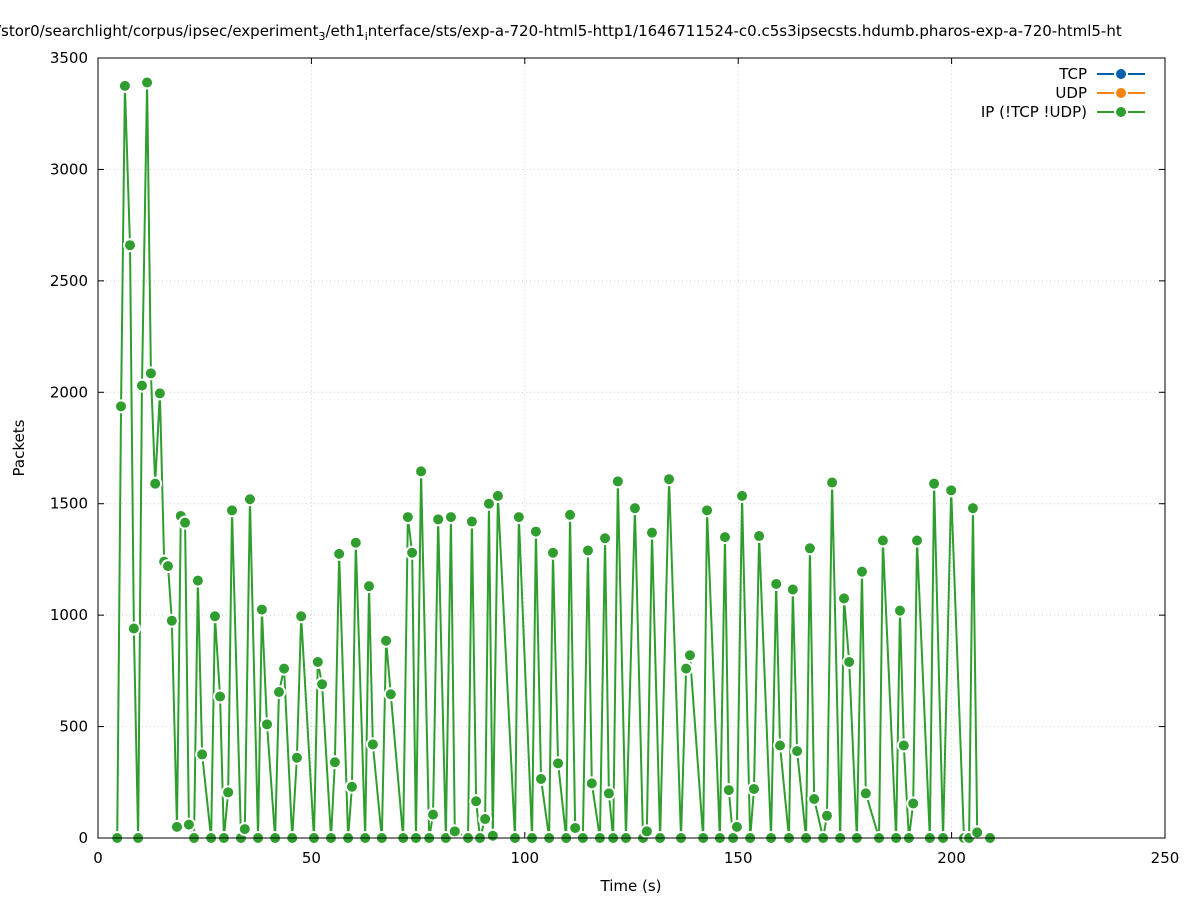 This screenshot has height=900, width=1197. I want to click on x-axis-label: Time (s), so click(631, 886).